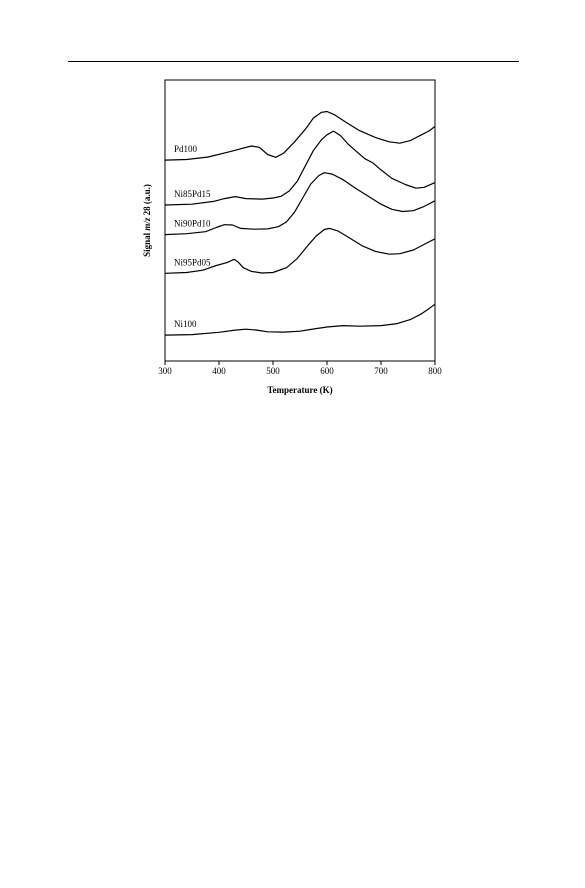  What do you see at coordinates (219, 371) in the screenshot?
I see `x-tick-label: 400` at bounding box center [219, 371].